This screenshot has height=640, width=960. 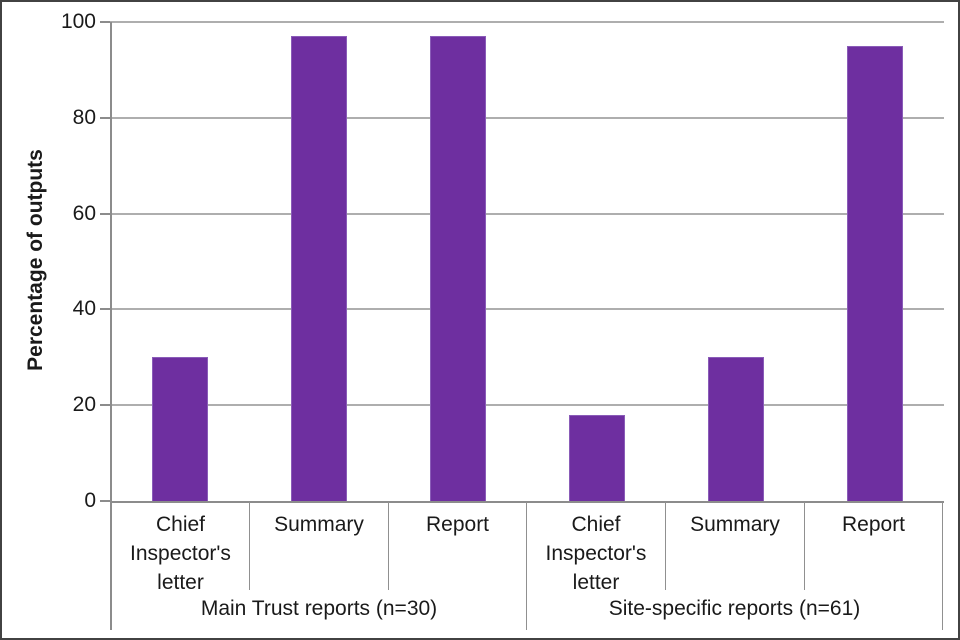 I want to click on y-tick-label: 20, so click(x=84, y=405).